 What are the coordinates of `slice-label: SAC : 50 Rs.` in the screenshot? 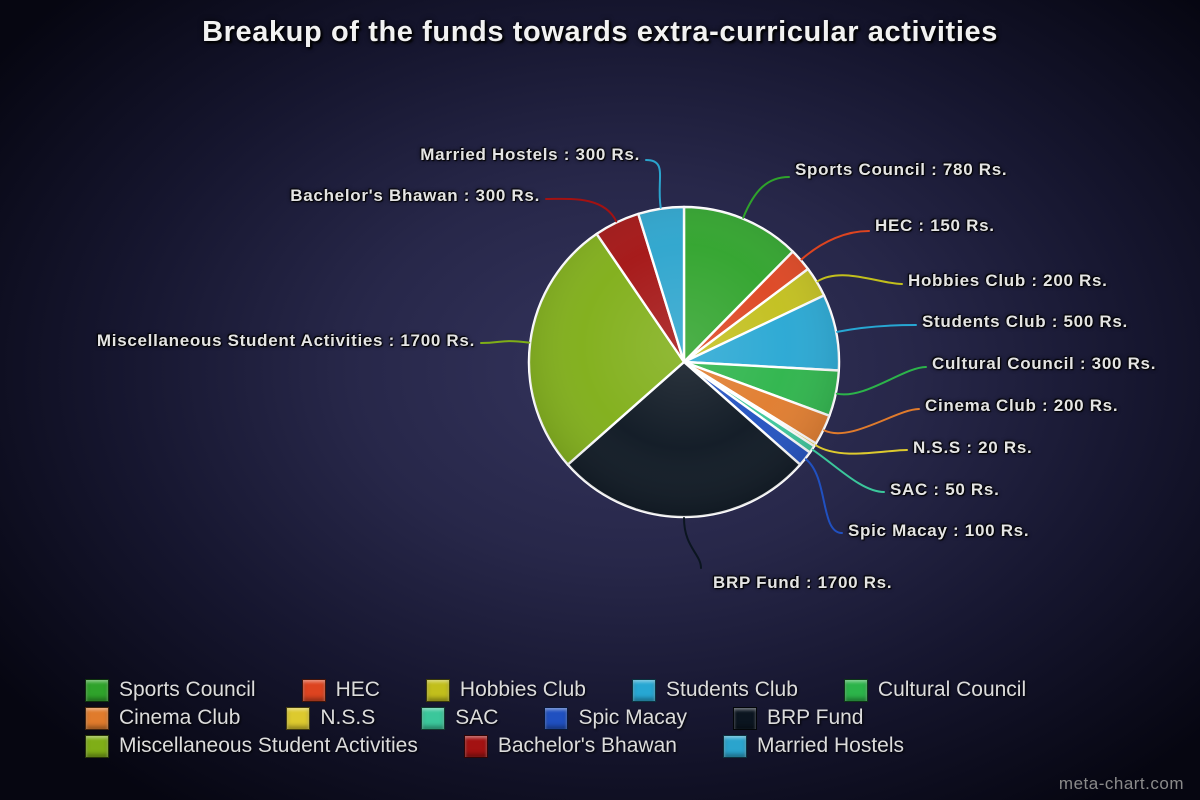 It's located at (945, 489).